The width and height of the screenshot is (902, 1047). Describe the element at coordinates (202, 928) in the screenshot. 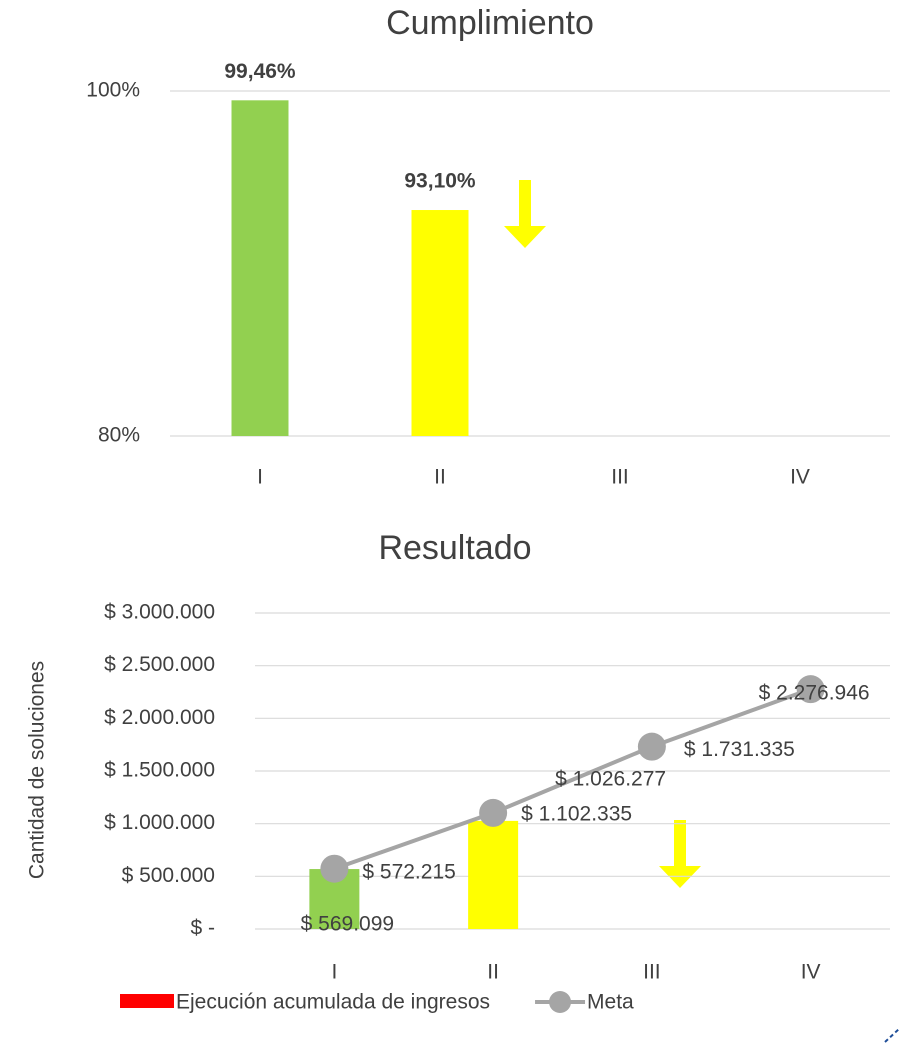

I see `y-tick-label: $ -` at that location.